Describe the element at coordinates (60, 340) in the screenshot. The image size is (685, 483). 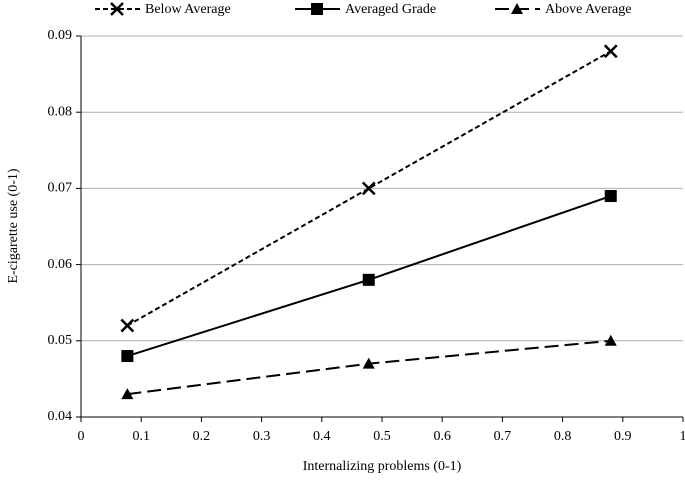
I see `y-tick-label: 0.05` at that location.